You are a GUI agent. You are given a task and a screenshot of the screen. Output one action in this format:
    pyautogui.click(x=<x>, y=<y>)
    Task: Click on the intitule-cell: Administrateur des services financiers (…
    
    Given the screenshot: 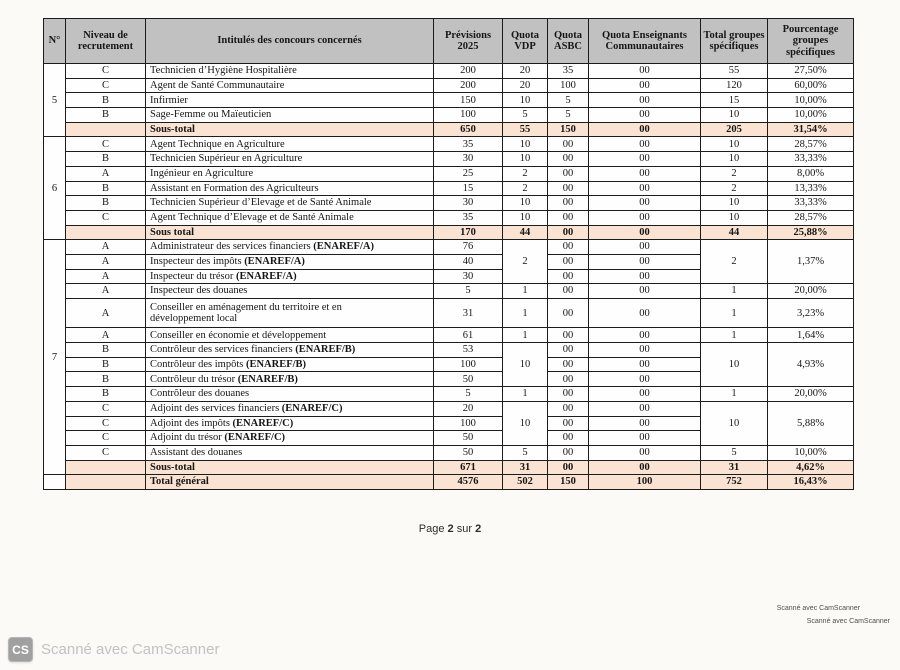 What is the action you would take?
    pyautogui.click(x=289, y=247)
    